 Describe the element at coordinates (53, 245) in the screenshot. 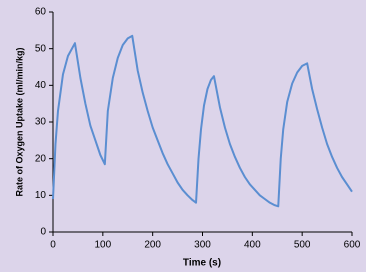

I see `x-tick-label: 0` at that location.